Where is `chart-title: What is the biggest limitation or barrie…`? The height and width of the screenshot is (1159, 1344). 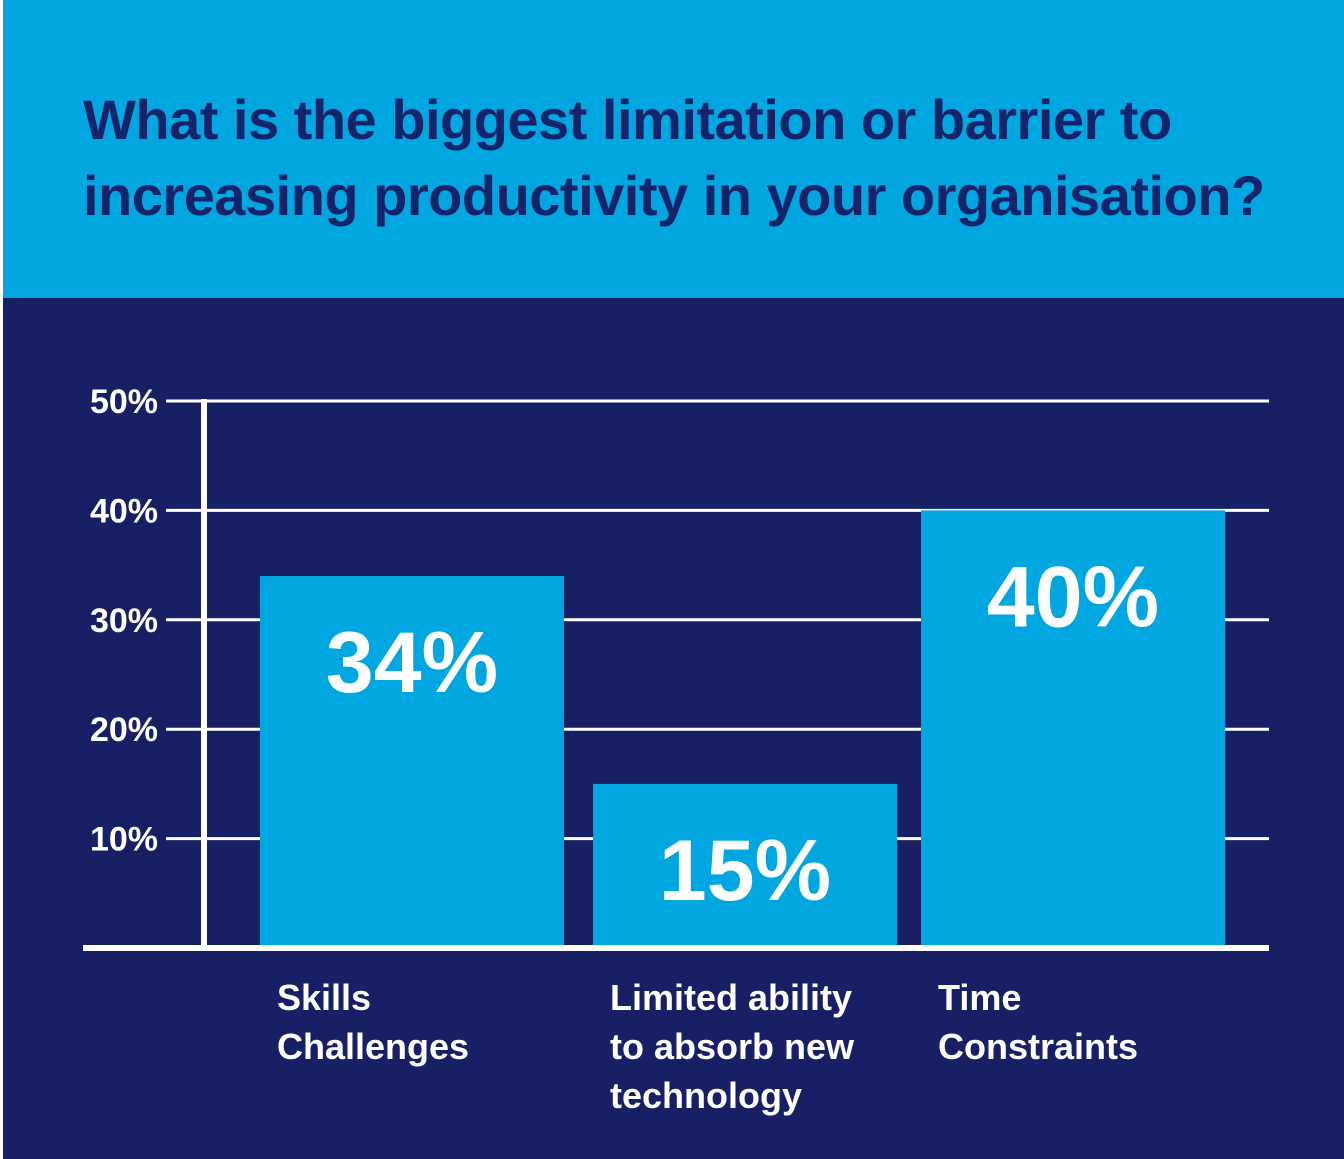
chart-title: What is the biggest limitation or barrie… is located at coordinates (674, 157).